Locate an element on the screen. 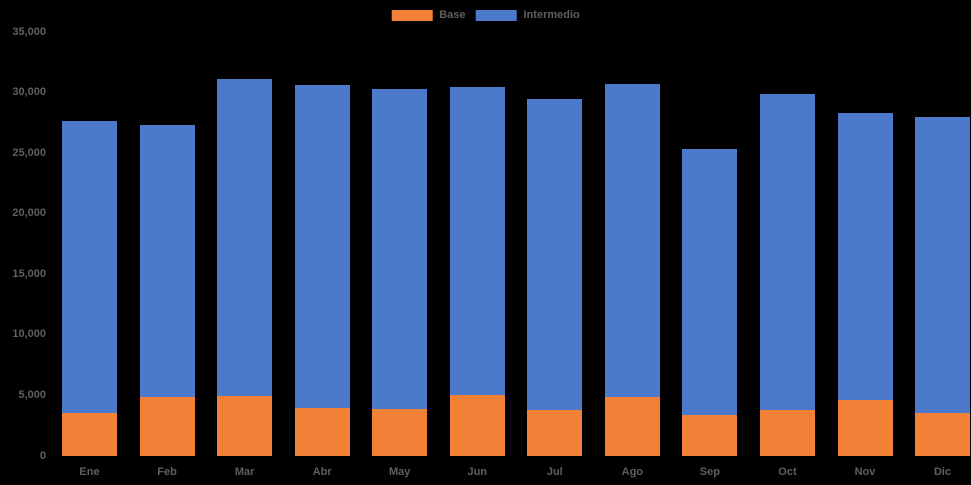 Image resolution: width=971 pixels, height=485 pixels. bar-nov is located at coordinates (865, 284).